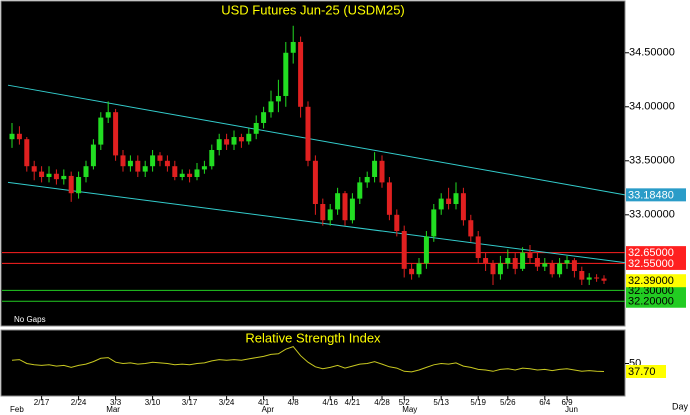 This screenshot has width=690, height=415. Describe the element at coordinates (441, 402) in the screenshot. I see `x-tick-label: 5/13` at that location.